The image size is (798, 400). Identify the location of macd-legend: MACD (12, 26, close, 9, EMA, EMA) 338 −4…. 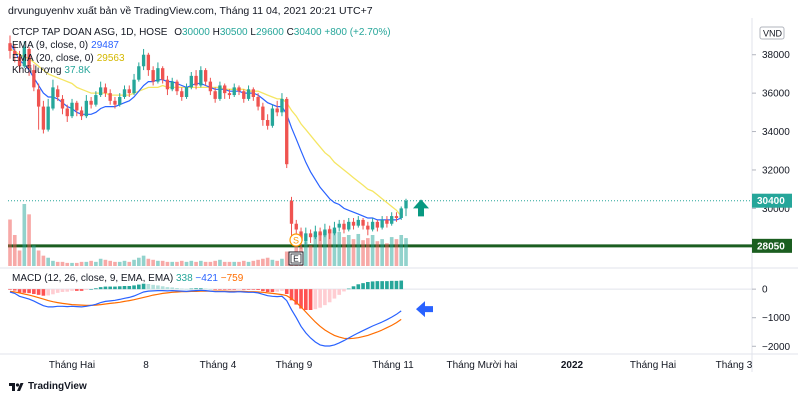
(127, 278).